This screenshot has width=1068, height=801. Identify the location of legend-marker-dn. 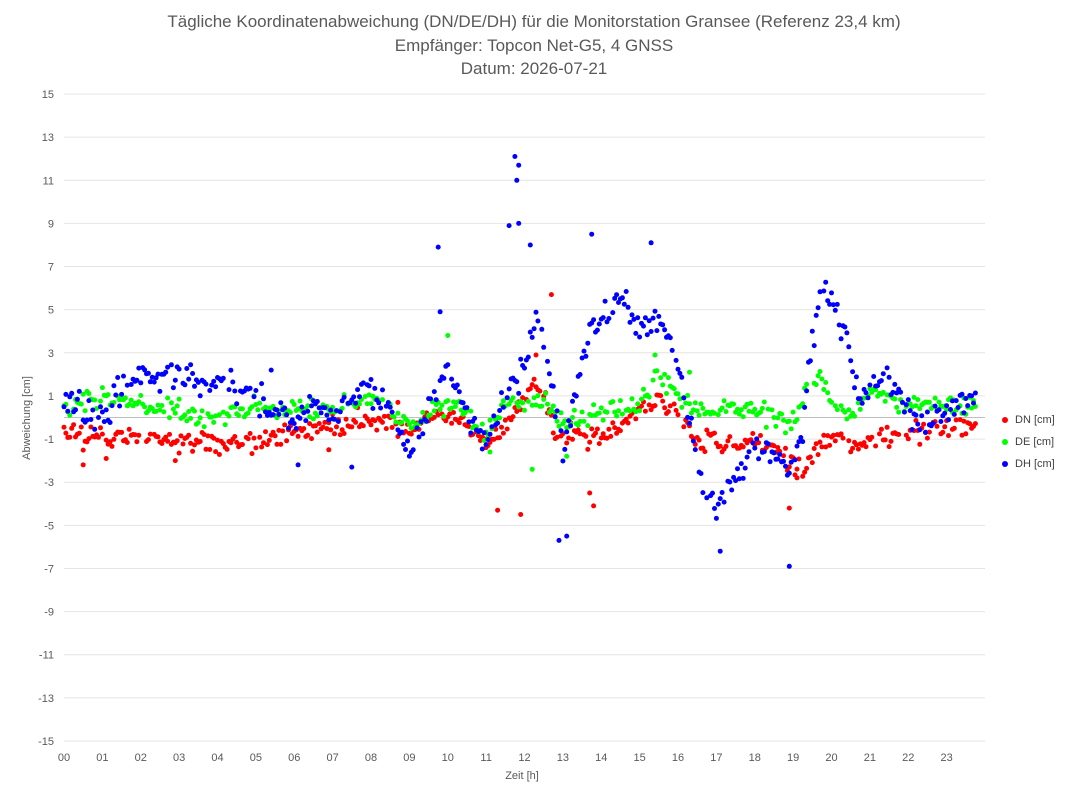
(1005, 420).